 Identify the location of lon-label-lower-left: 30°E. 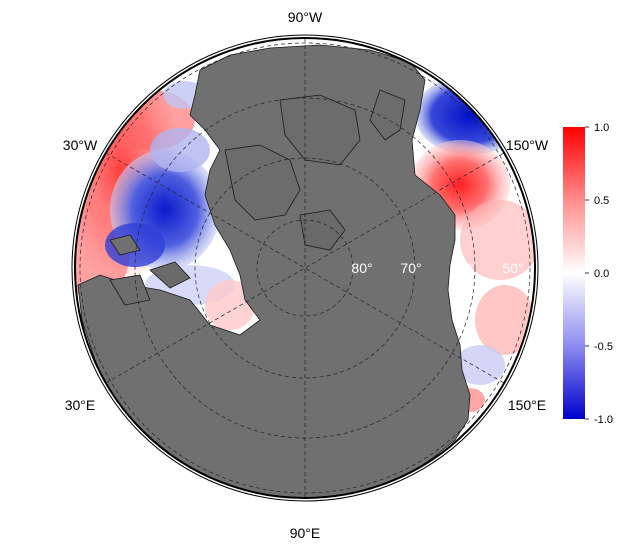
(80, 405).